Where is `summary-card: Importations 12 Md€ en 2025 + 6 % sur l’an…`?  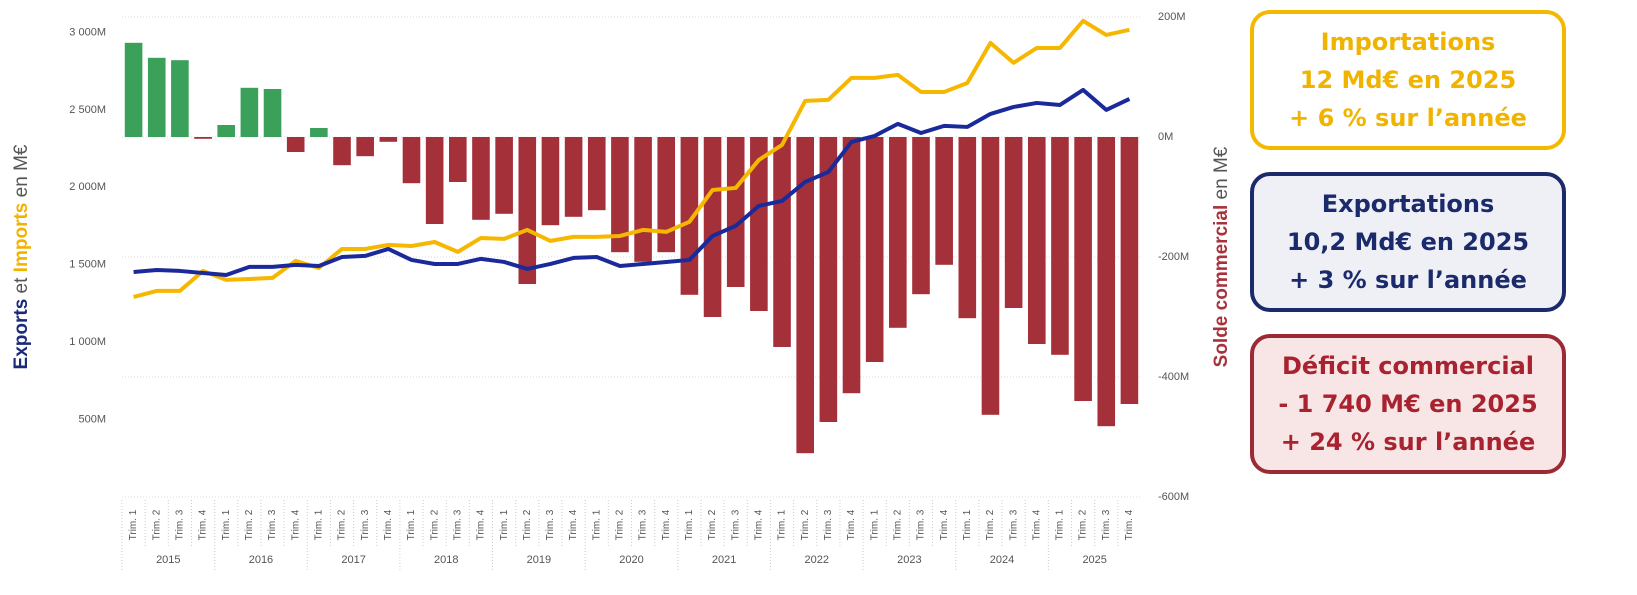 summary-card: Importations 12 Md€ en 2025 + 6 % sur l’an… is located at coordinates (1408, 80).